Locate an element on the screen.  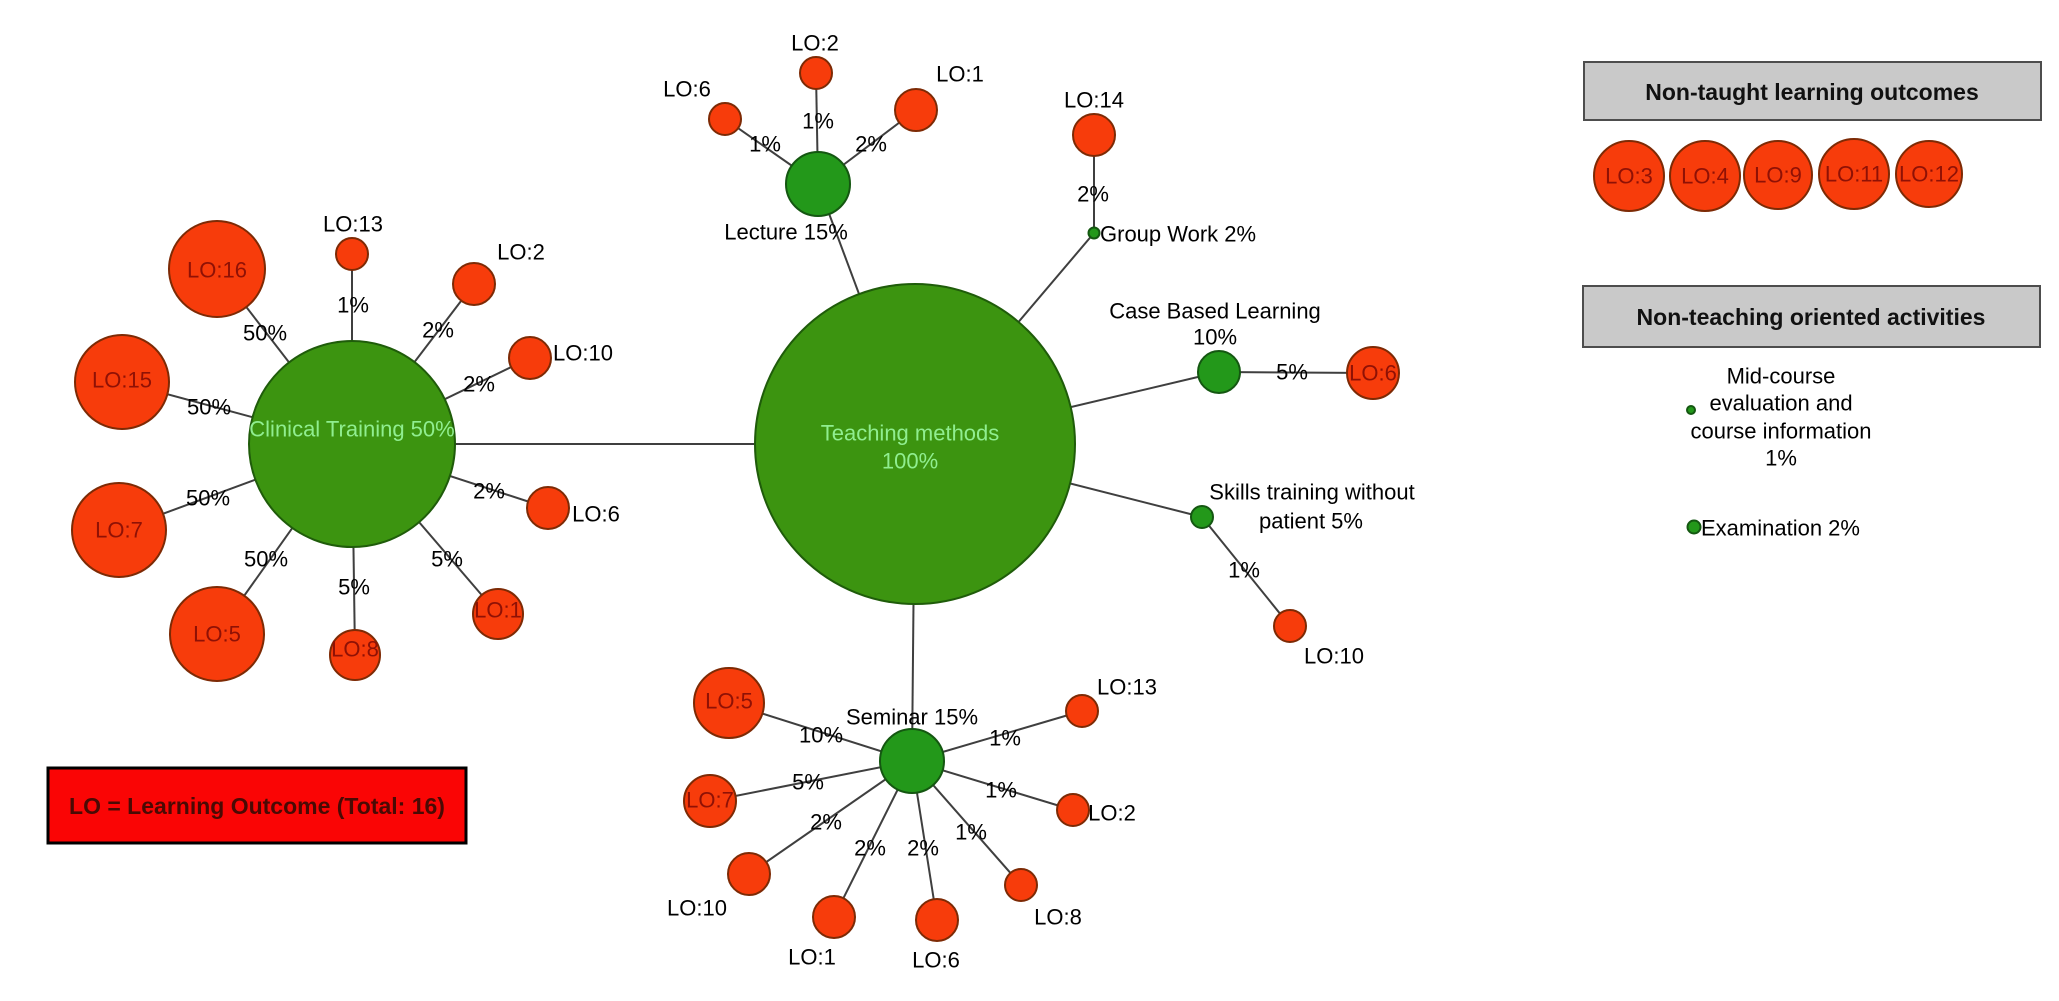
svg-text: LO:11 is located at coordinates (1854, 174).